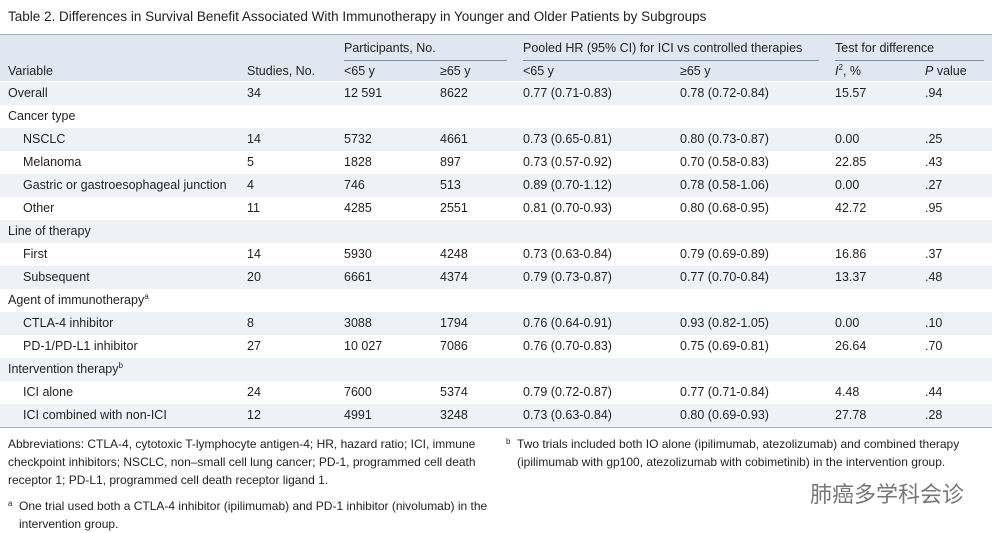 This screenshot has height=533, width=992. Describe the element at coordinates (934, 208) in the screenshot. I see `cell: .95` at that location.